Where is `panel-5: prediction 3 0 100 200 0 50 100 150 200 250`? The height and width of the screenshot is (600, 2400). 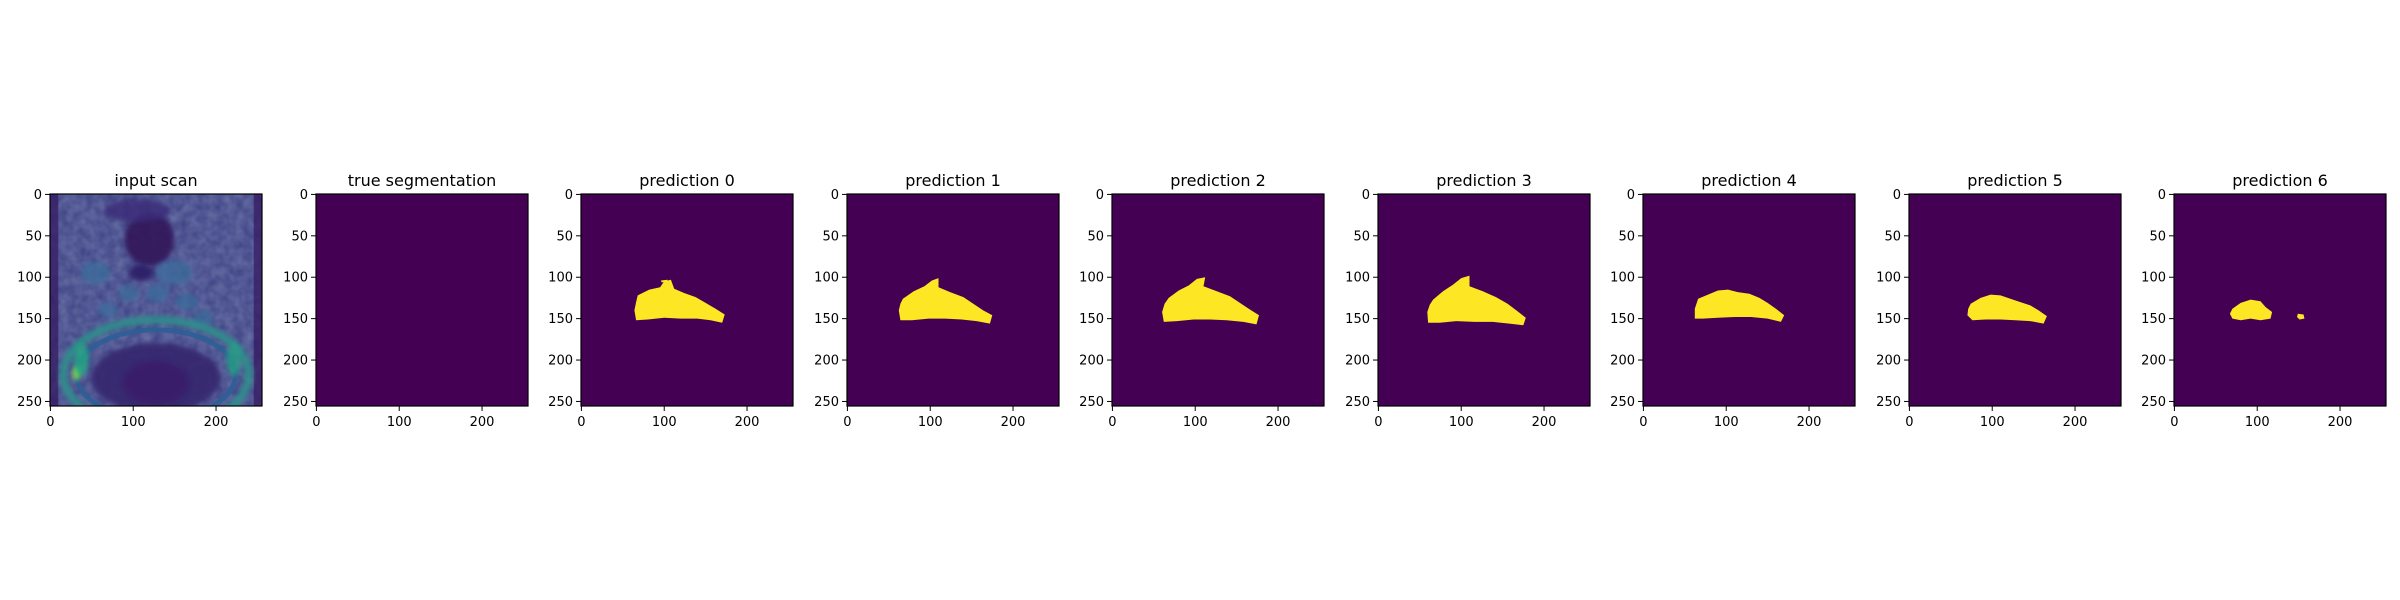
panel-5: prediction 3 0 100 200 0 50 100 150 200 250 is located at coordinates (1468, 300).